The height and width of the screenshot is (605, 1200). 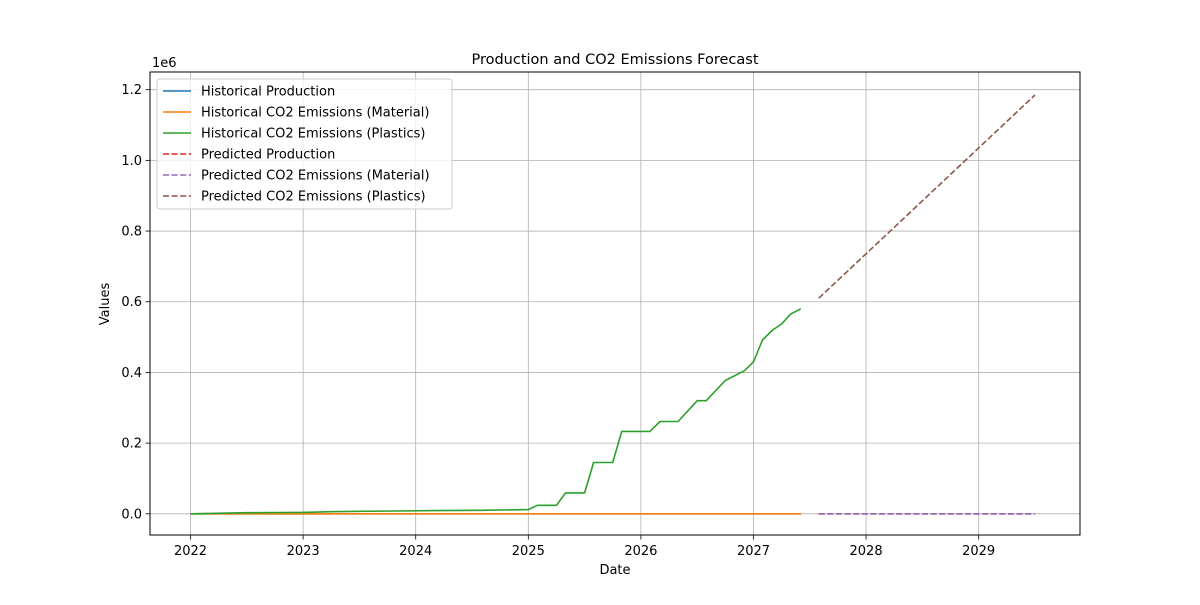 What do you see at coordinates (315, 176) in the screenshot?
I see `legend-label-5: Predicted CO2 Emissions (Material)` at bounding box center [315, 176].